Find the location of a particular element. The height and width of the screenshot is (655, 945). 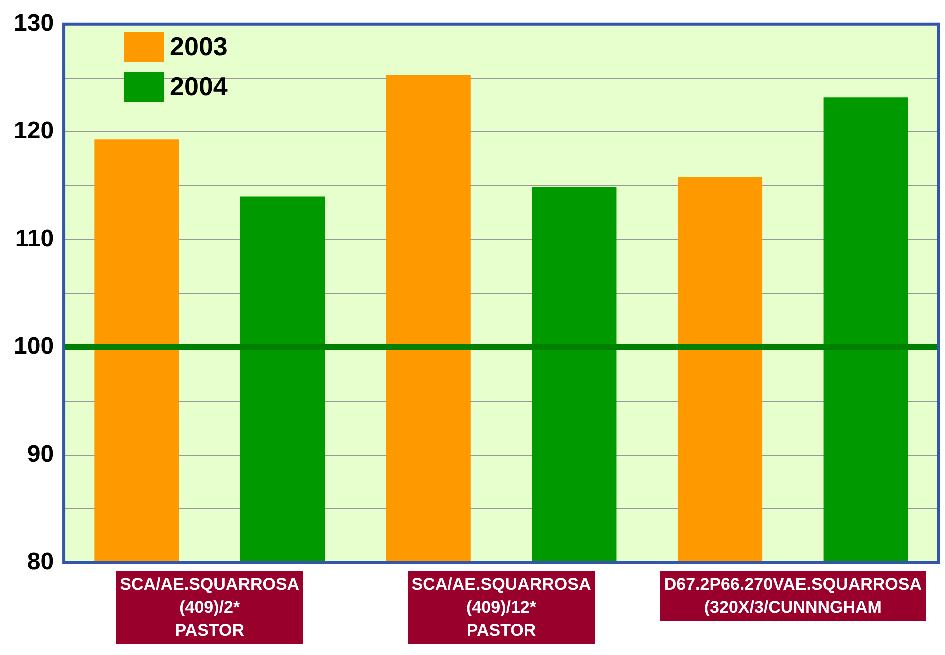

y-tick-label: 120 is located at coordinates (34, 131).